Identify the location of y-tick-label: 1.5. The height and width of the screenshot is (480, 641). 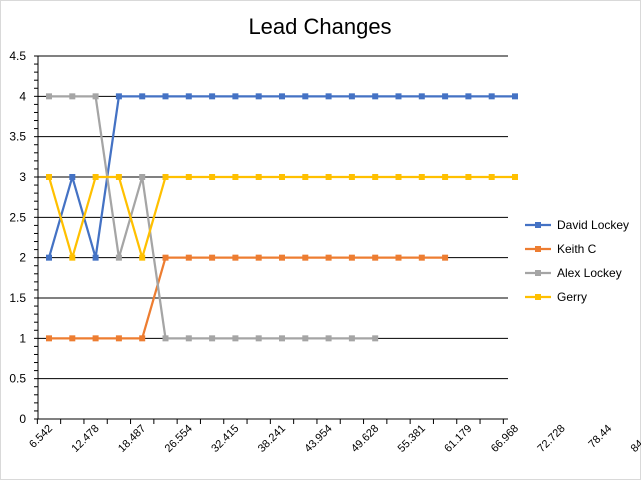
(17, 298).